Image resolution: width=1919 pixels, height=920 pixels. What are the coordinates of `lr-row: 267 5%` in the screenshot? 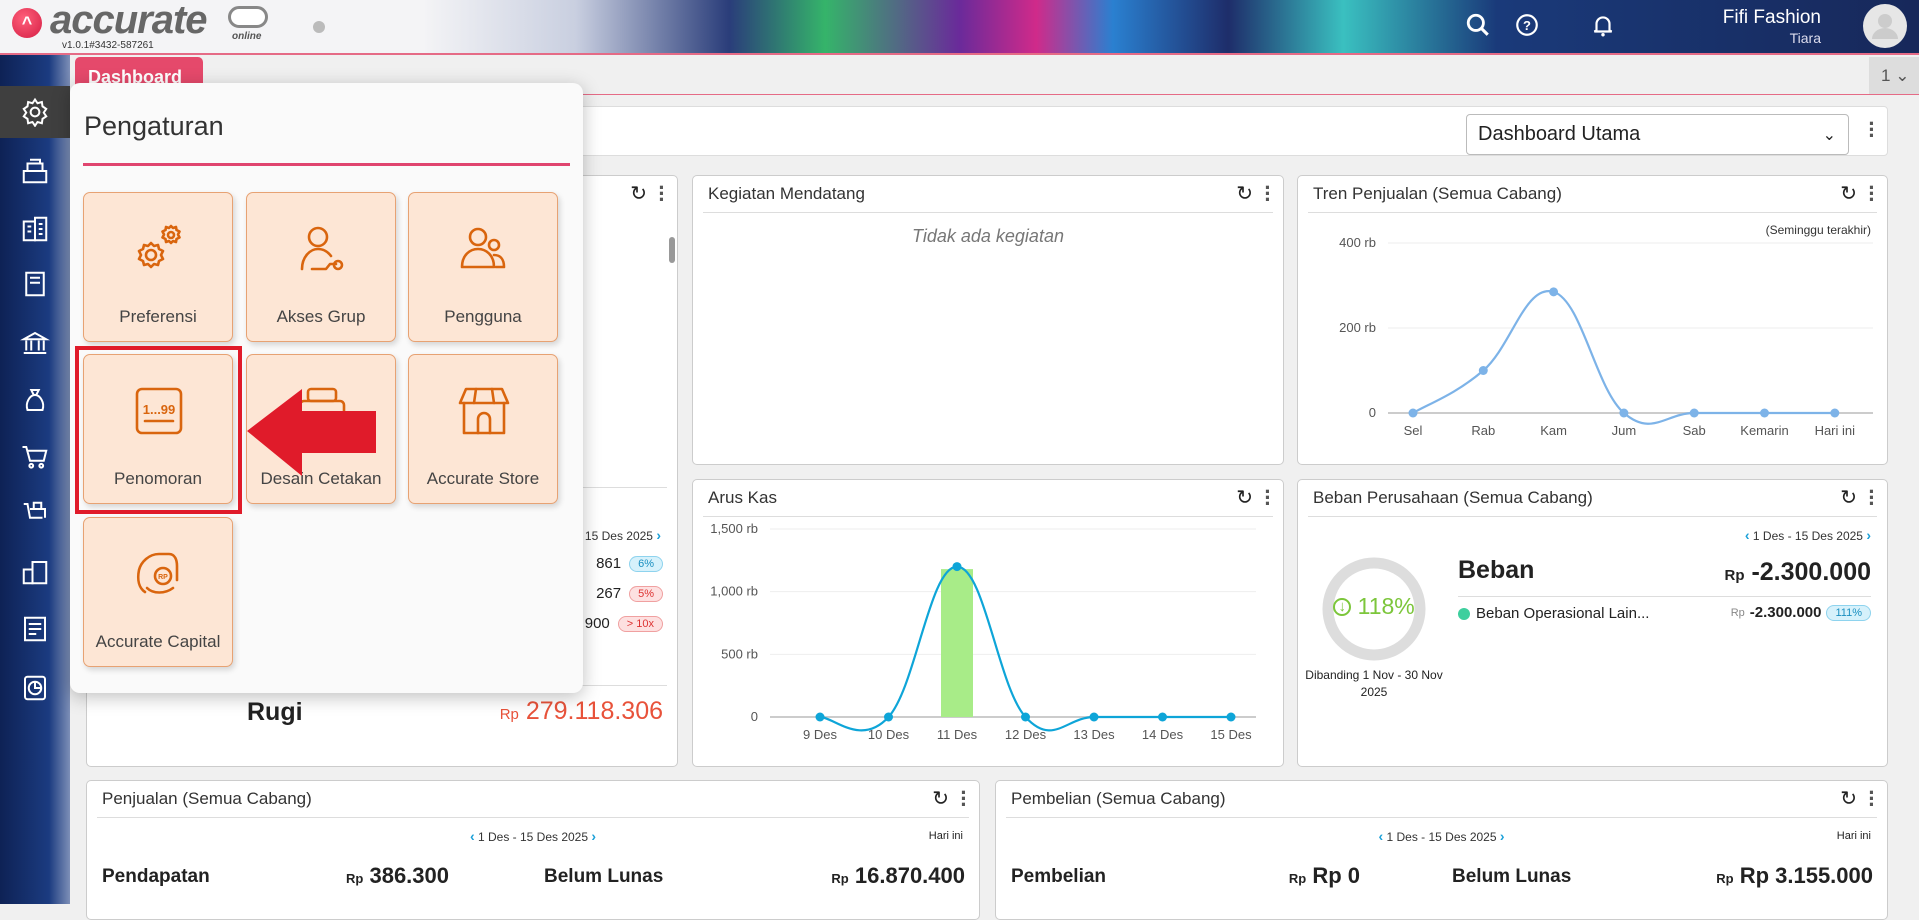 It's located at (629, 593).